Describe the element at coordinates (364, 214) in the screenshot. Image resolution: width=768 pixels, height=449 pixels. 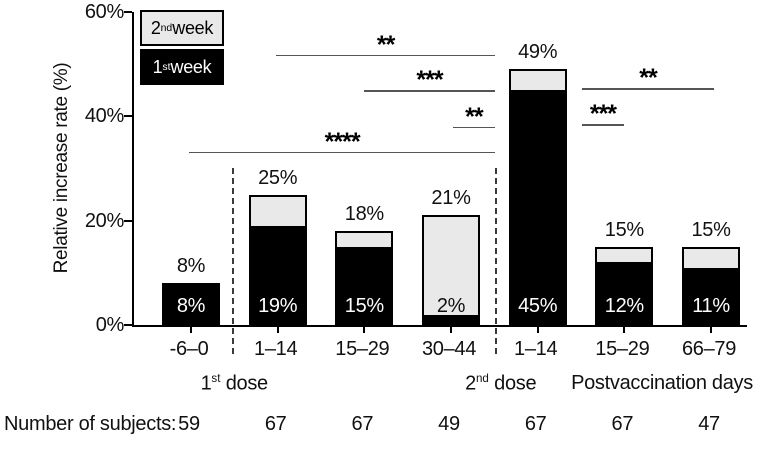
I see `bar-total-label: 18%` at that location.